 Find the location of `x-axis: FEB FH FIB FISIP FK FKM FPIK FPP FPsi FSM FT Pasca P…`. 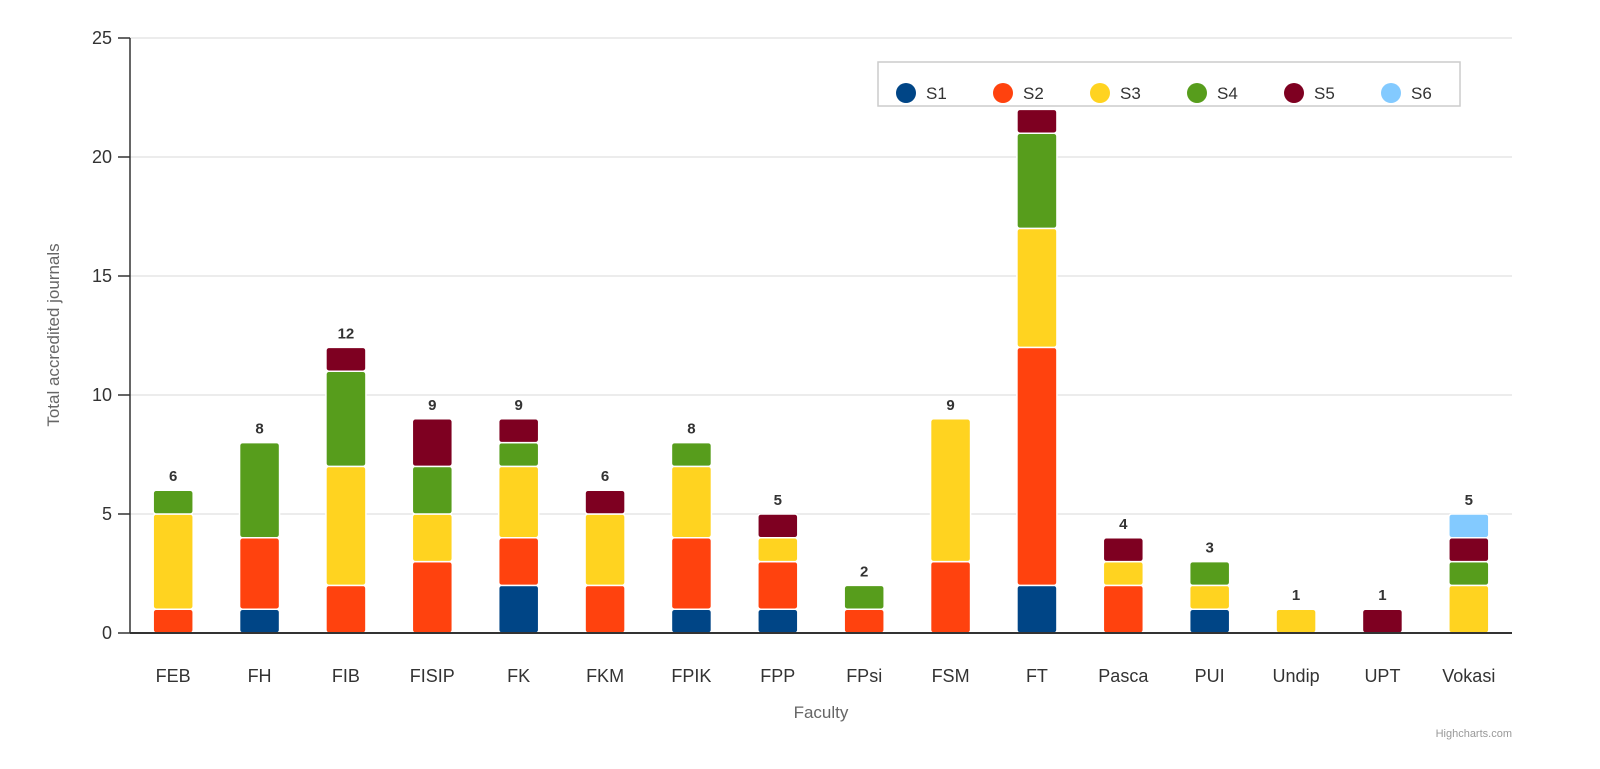

x-axis: FEB FH FIB FISIP FK FKM FPIK FPP FPsi FSM FT Pasca P… is located at coordinates (821, 659).